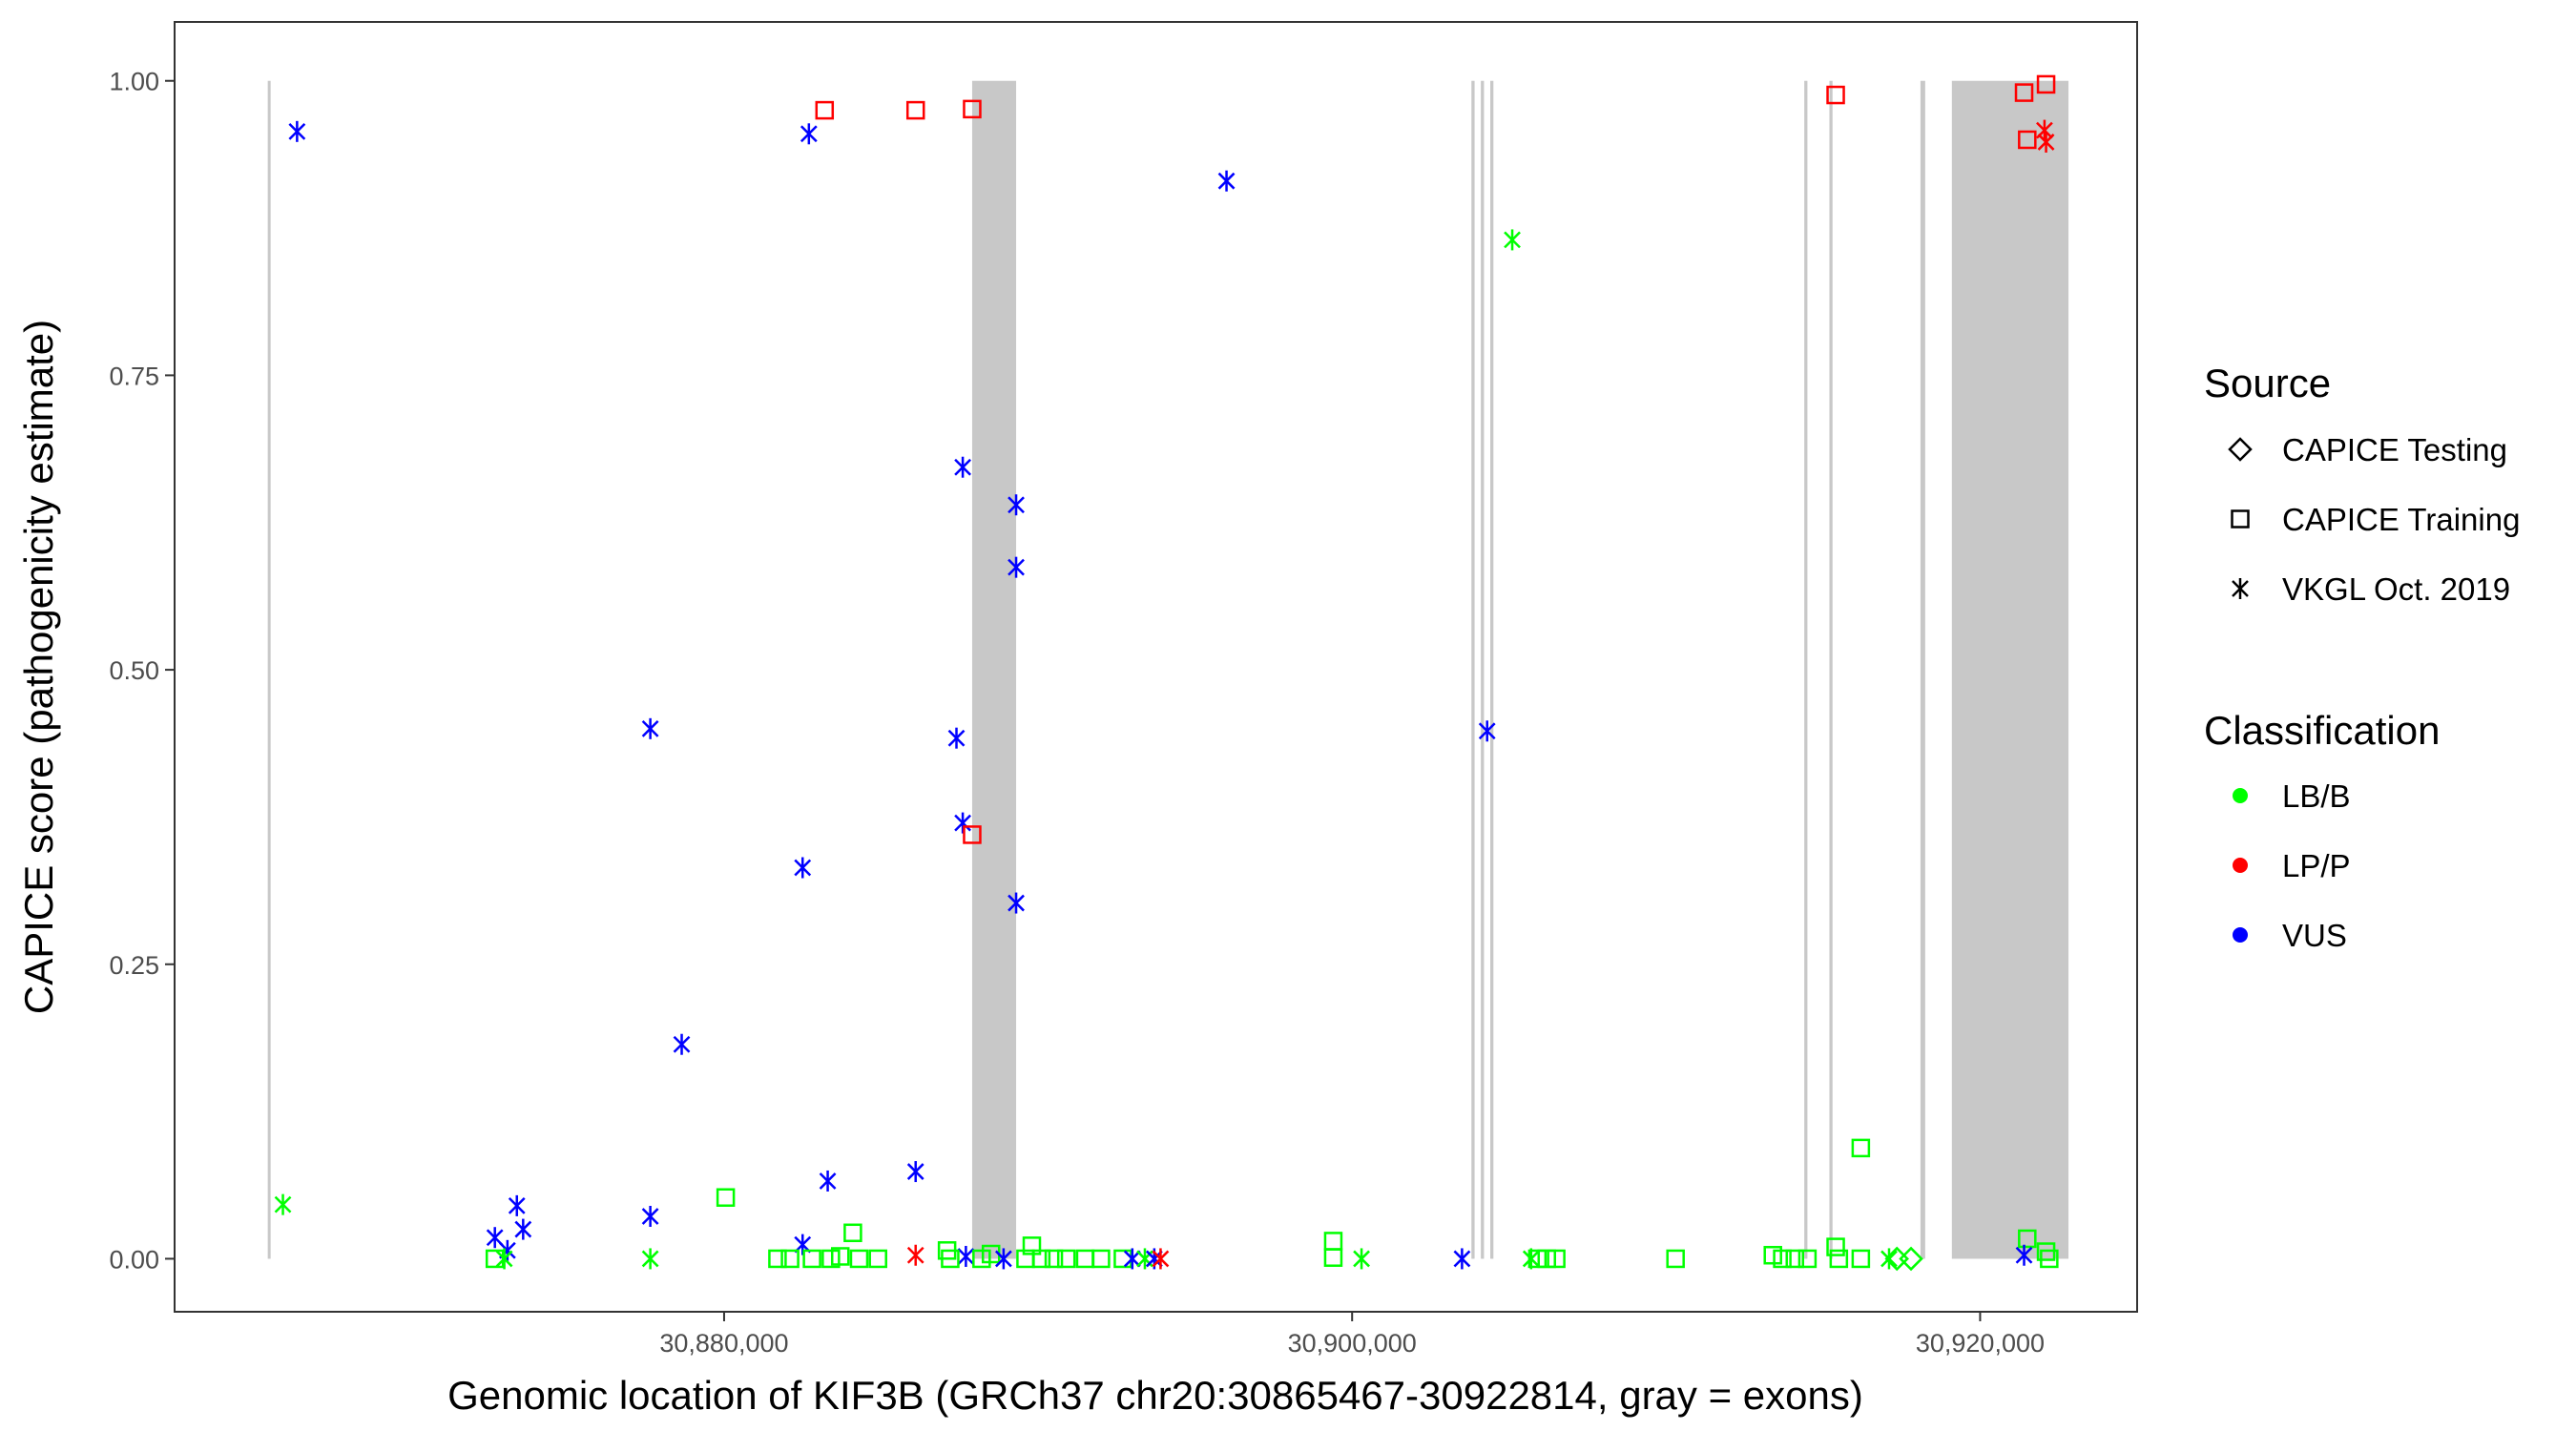 The width and height of the screenshot is (2576, 1431). I want to click on y-axis: 0.00 0.25 0.50 0.75 1.00, so click(142, 671).